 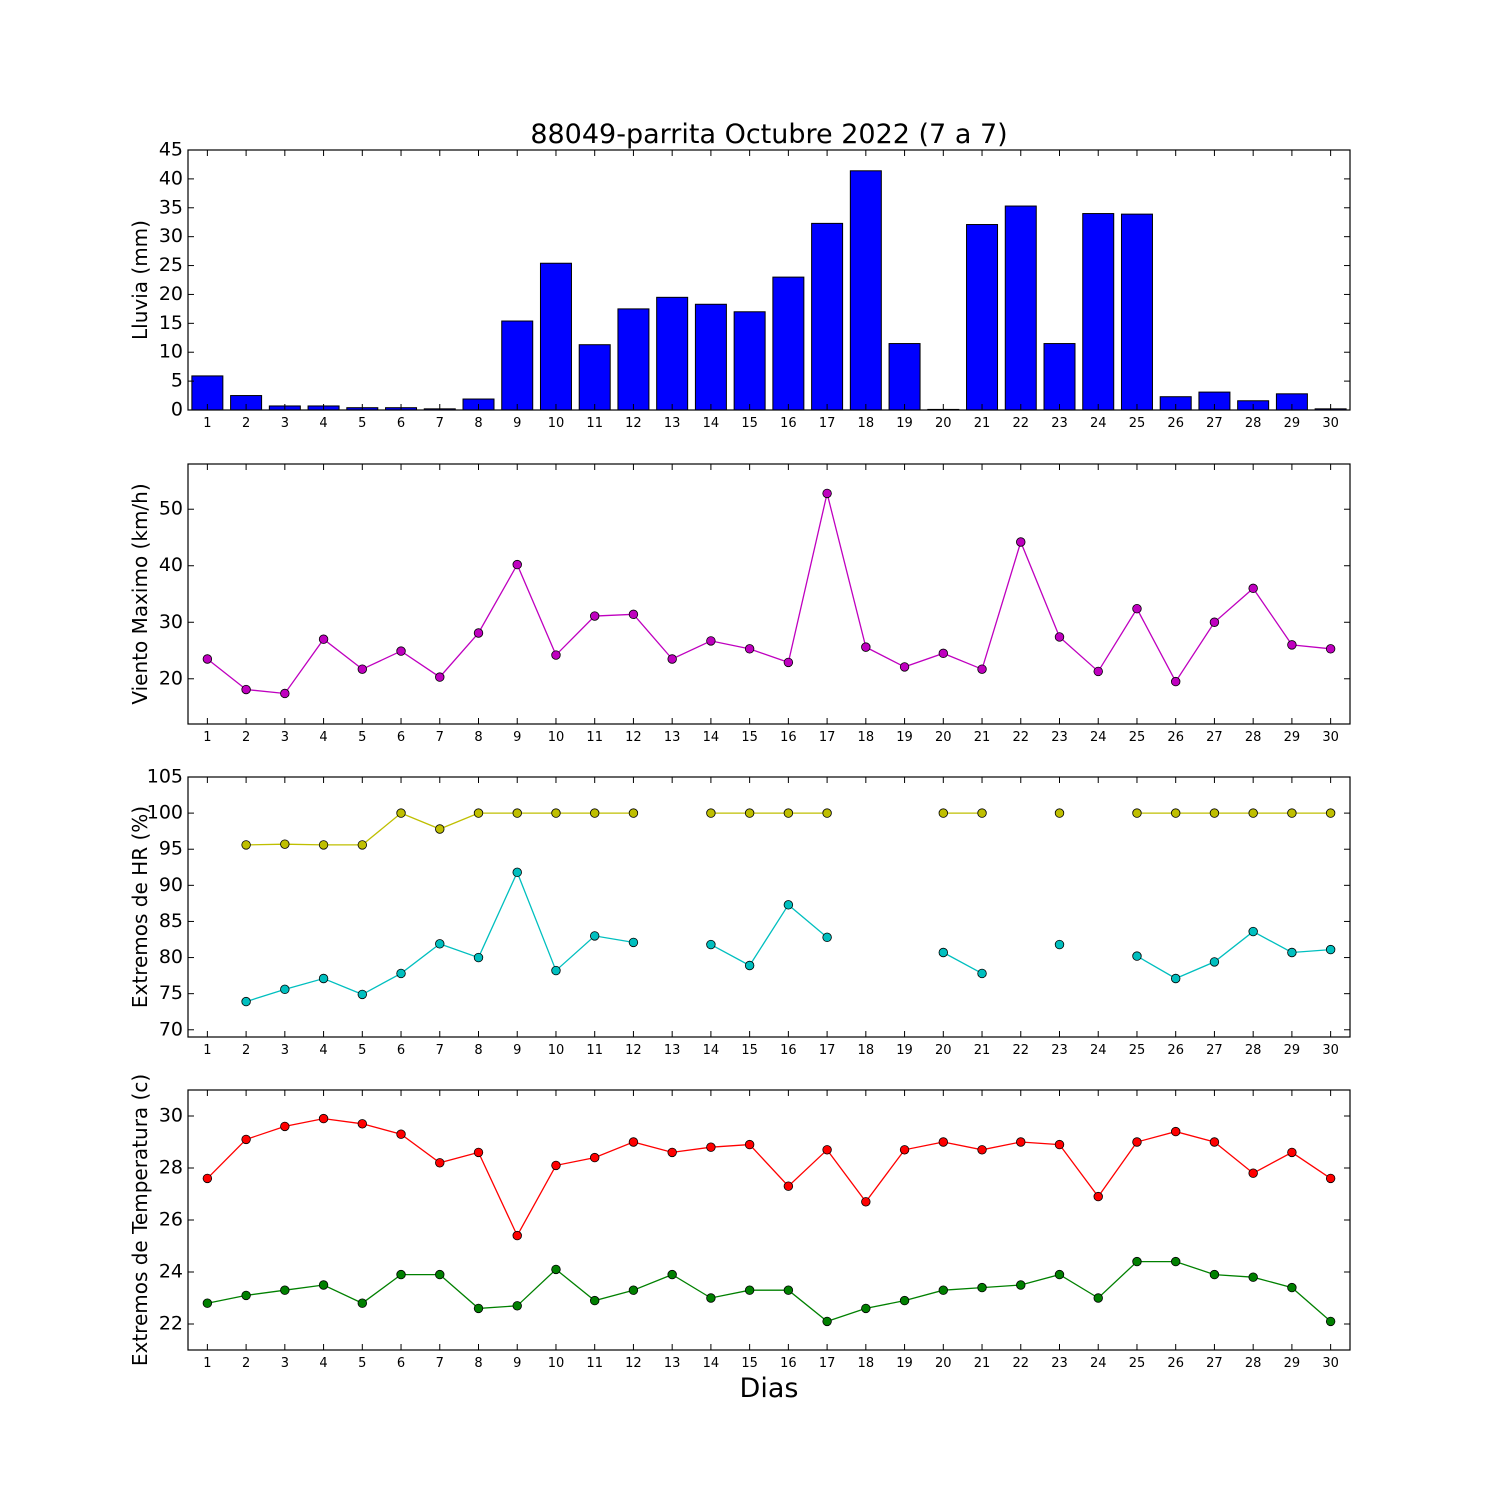 I want to click on y-tick-label: 15, so click(x=171, y=323).